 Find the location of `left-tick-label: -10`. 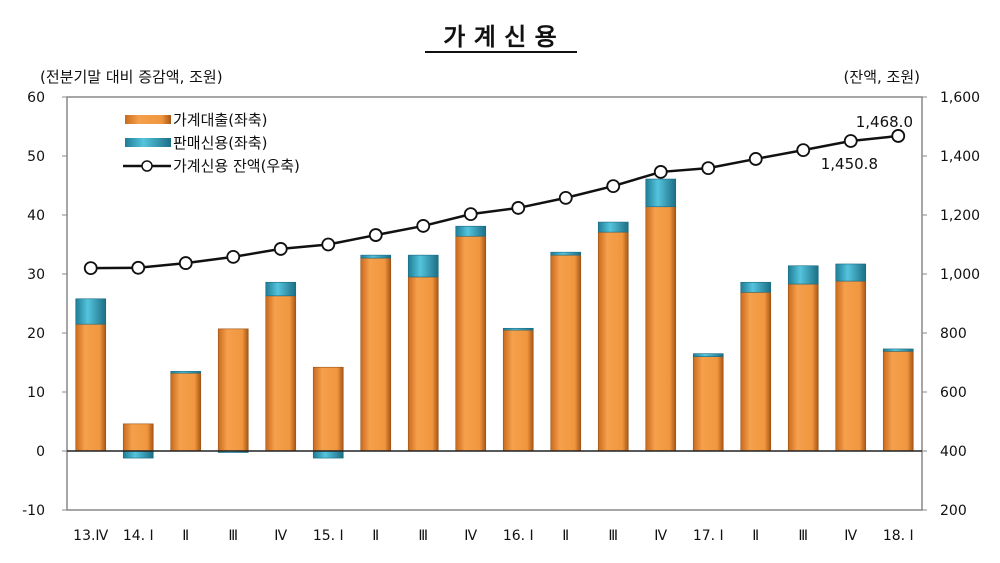

left-tick-label: -10 is located at coordinates (33, 511).